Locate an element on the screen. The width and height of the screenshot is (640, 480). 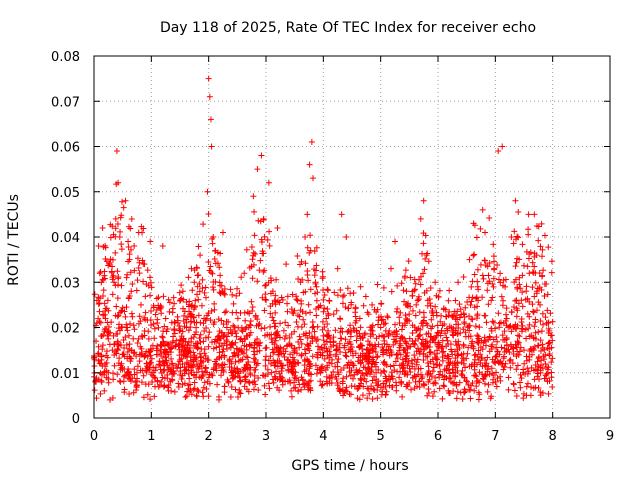
y-tick-label: 0.07 is located at coordinates (65, 102).